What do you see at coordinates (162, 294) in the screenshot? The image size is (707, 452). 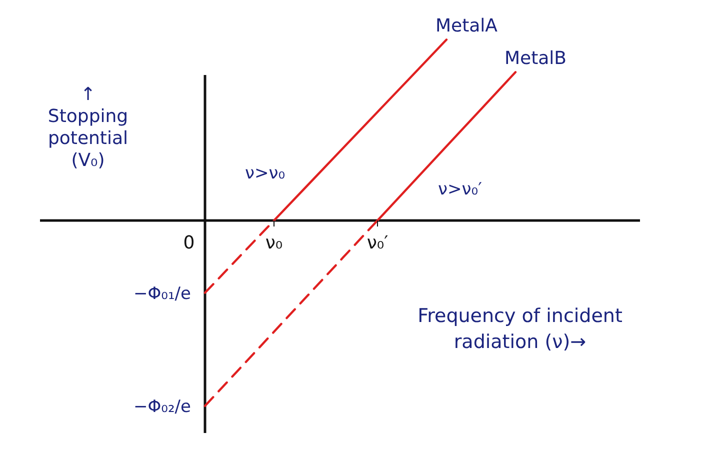 I see `annotation: −Φ₀₁/e` at bounding box center [162, 294].